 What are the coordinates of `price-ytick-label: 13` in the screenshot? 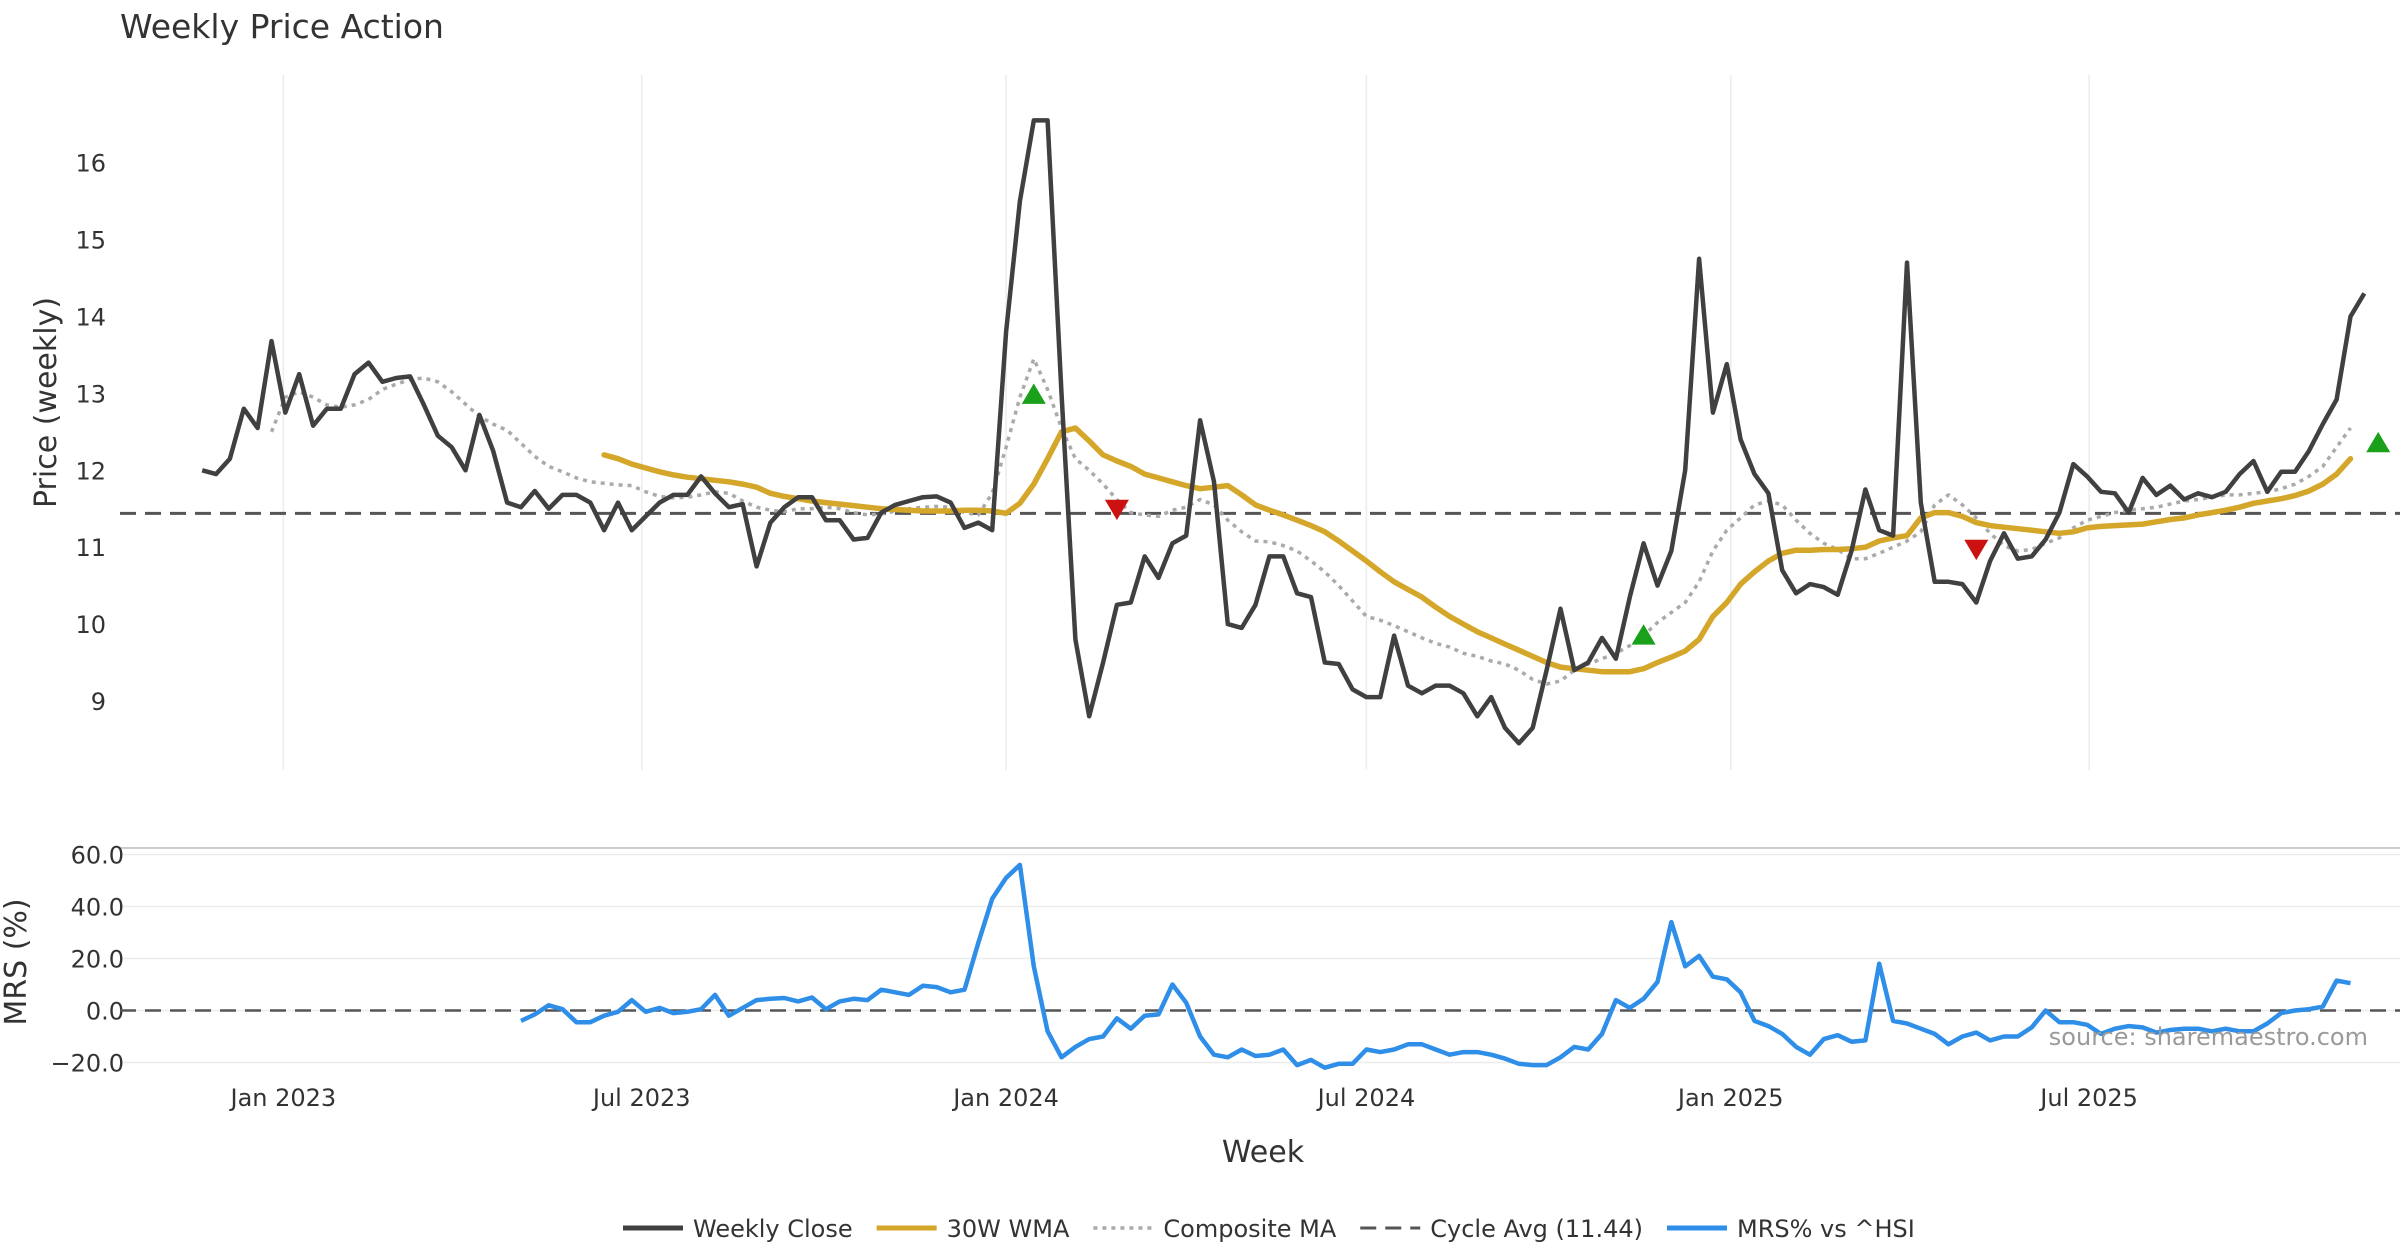 It's located at (90, 394).